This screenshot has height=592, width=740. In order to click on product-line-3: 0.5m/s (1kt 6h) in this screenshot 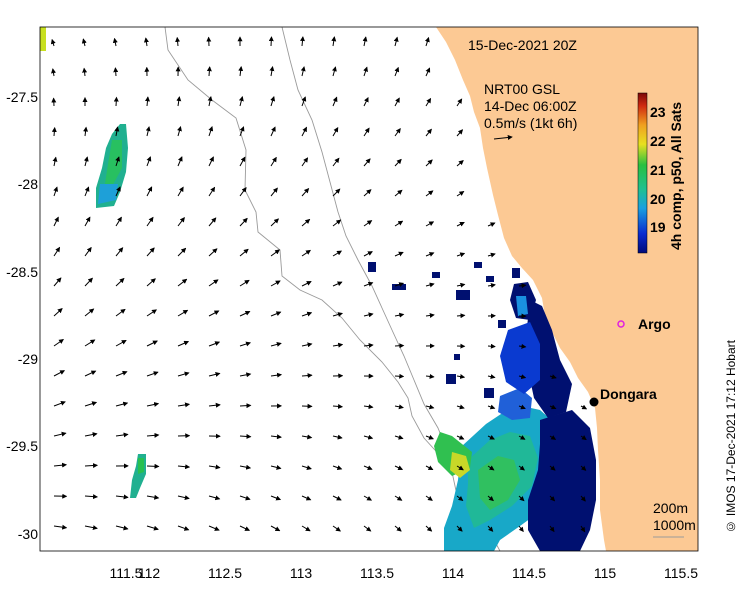, I will do `click(530, 123)`.